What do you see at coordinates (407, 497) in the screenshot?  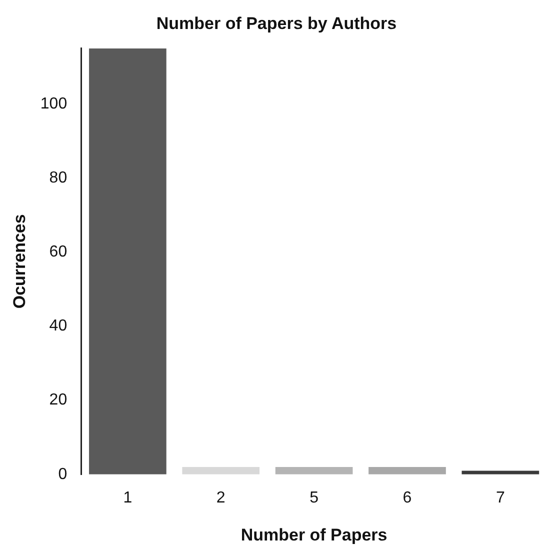 I see `x-tick-label: 6` at bounding box center [407, 497].